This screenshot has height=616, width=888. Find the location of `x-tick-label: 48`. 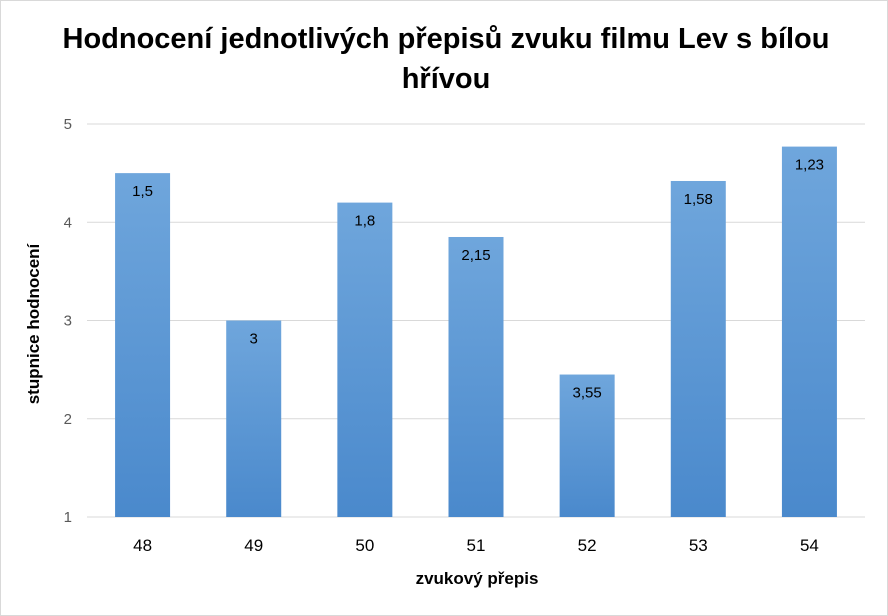

x-tick-label: 48 is located at coordinates (142, 545).